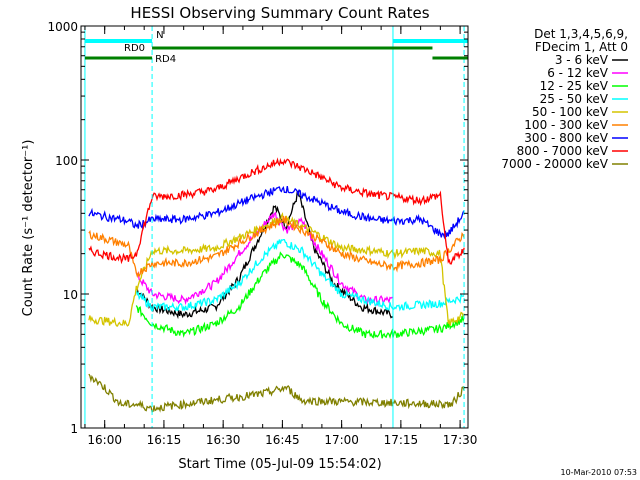 The width and height of the screenshot is (640, 480). What do you see at coordinates (581, 47) in the screenshot?
I see `legend-header-1: FDecim 1, Att 0` at bounding box center [581, 47].